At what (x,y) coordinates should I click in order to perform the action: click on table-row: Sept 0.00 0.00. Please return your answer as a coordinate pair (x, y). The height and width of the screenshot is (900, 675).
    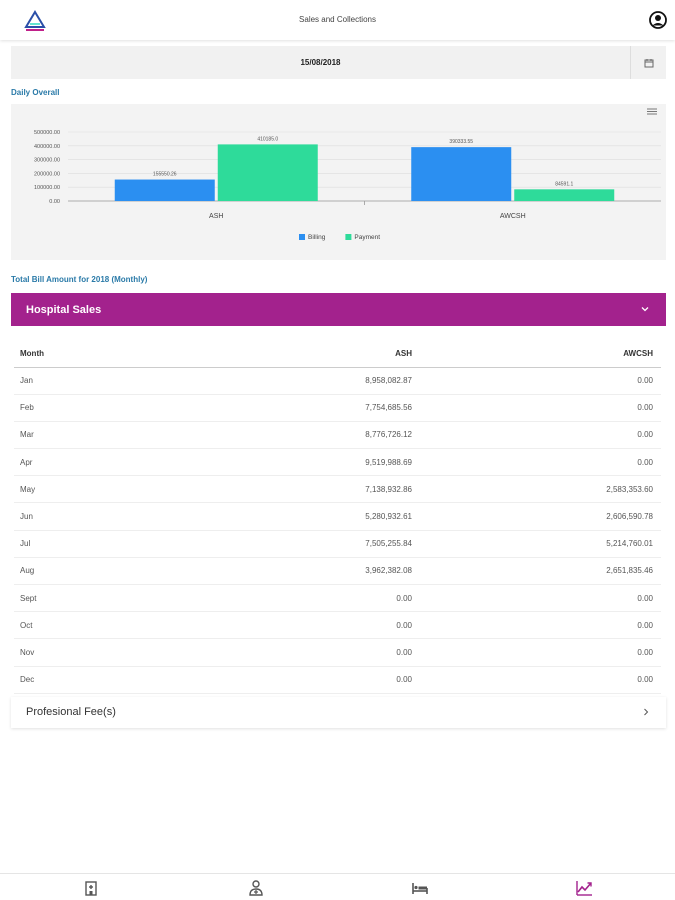
    Looking at the image, I should click on (337, 598).